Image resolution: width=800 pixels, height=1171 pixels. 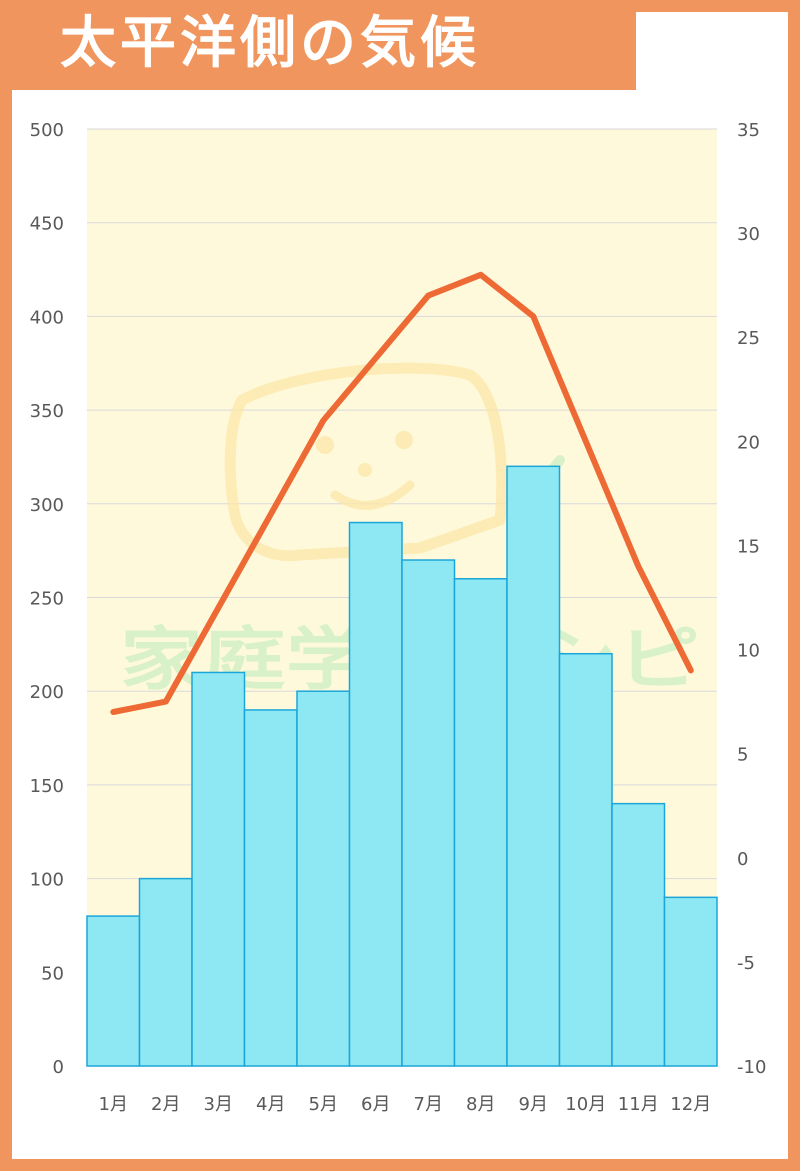 What do you see at coordinates (748, 651) in the screenshot?
I see `right-axis-tick-label: 10` at bounding box center [748, 651].